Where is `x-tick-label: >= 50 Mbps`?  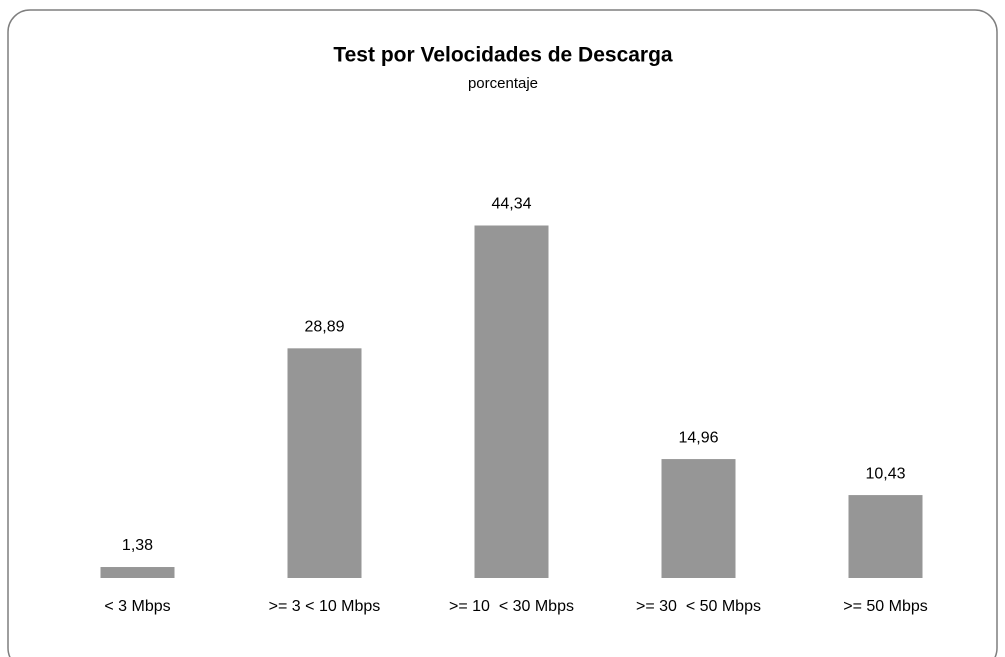
x-tick-label: >= 50 Mbps is located at coordinates (885, 606).